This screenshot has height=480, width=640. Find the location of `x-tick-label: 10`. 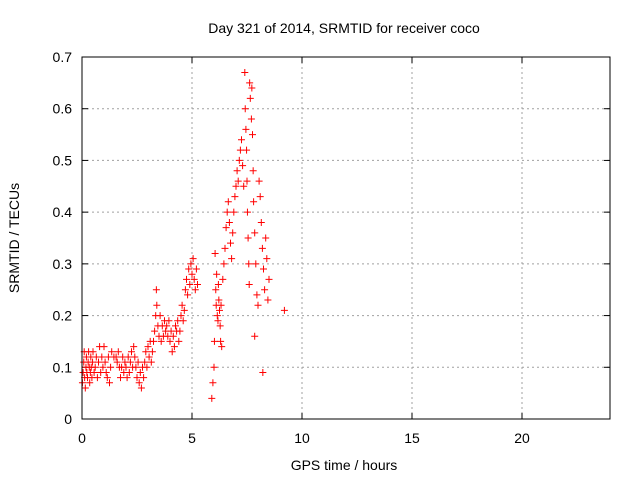

x-tick-label: 10 is located at coordinates (302, 438).